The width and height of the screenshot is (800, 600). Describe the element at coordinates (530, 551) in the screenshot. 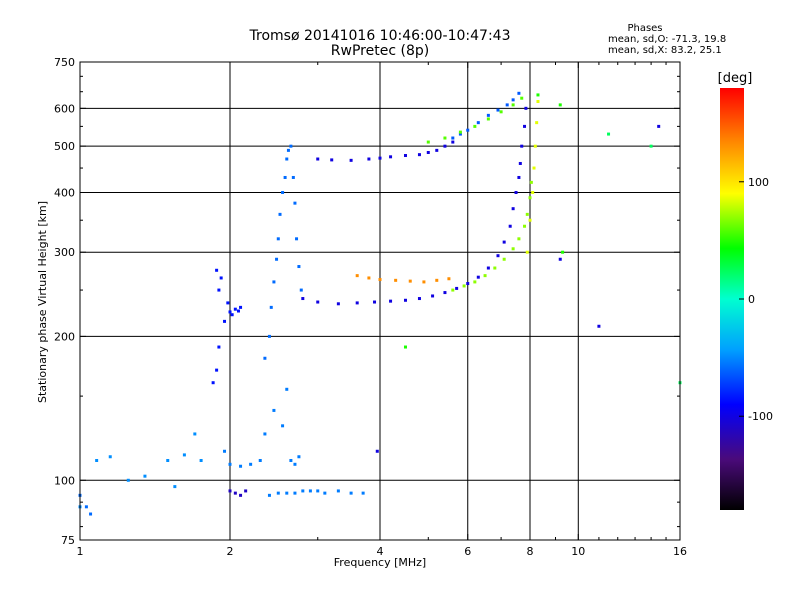

I see `x-tick-label: 8` at that location.